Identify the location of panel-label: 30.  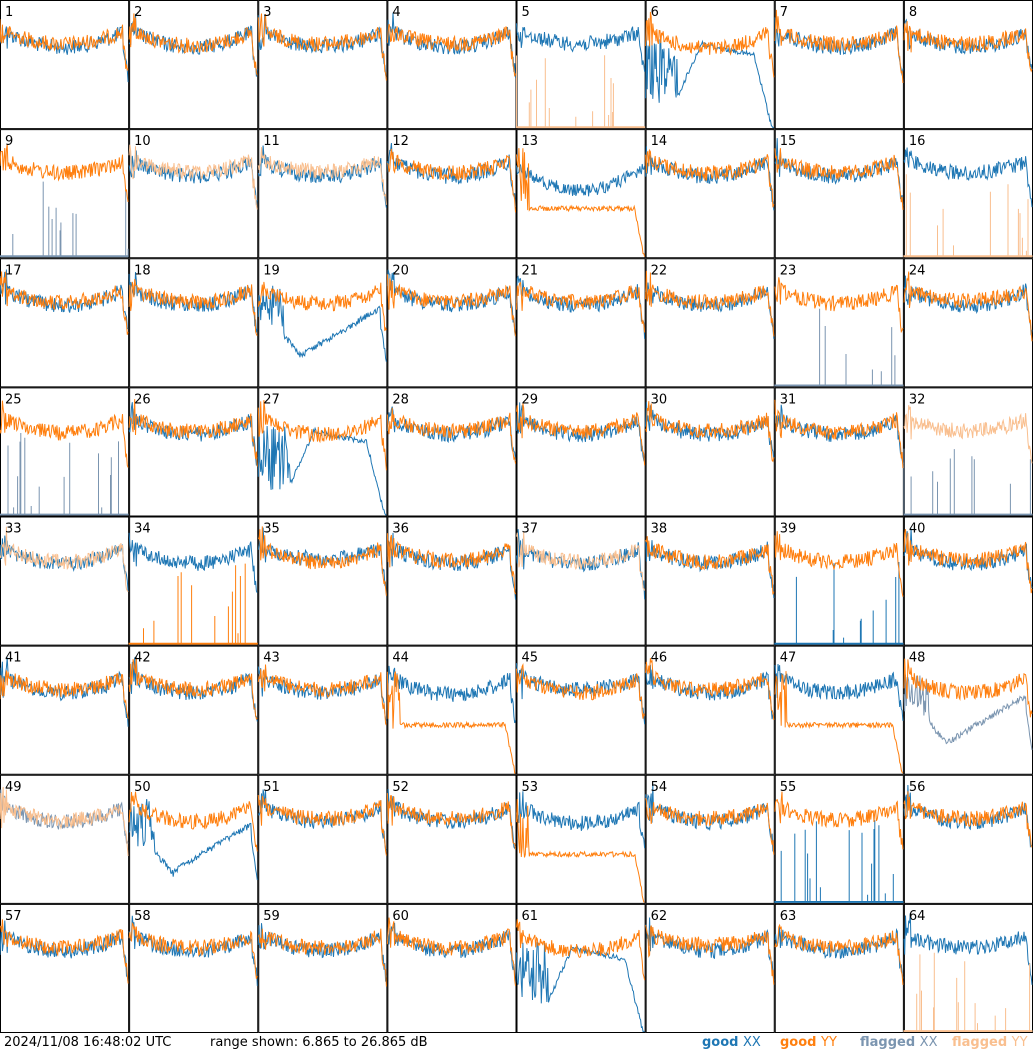
(659, 399).